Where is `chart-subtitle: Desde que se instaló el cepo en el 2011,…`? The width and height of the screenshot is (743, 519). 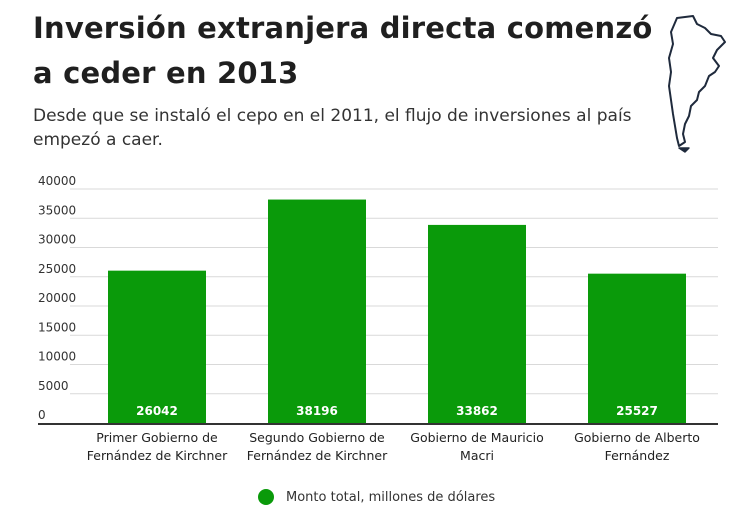 chart-subtitle: Desde que se instaló el cepo en el 2011,… is located at coordinates (332, 128).